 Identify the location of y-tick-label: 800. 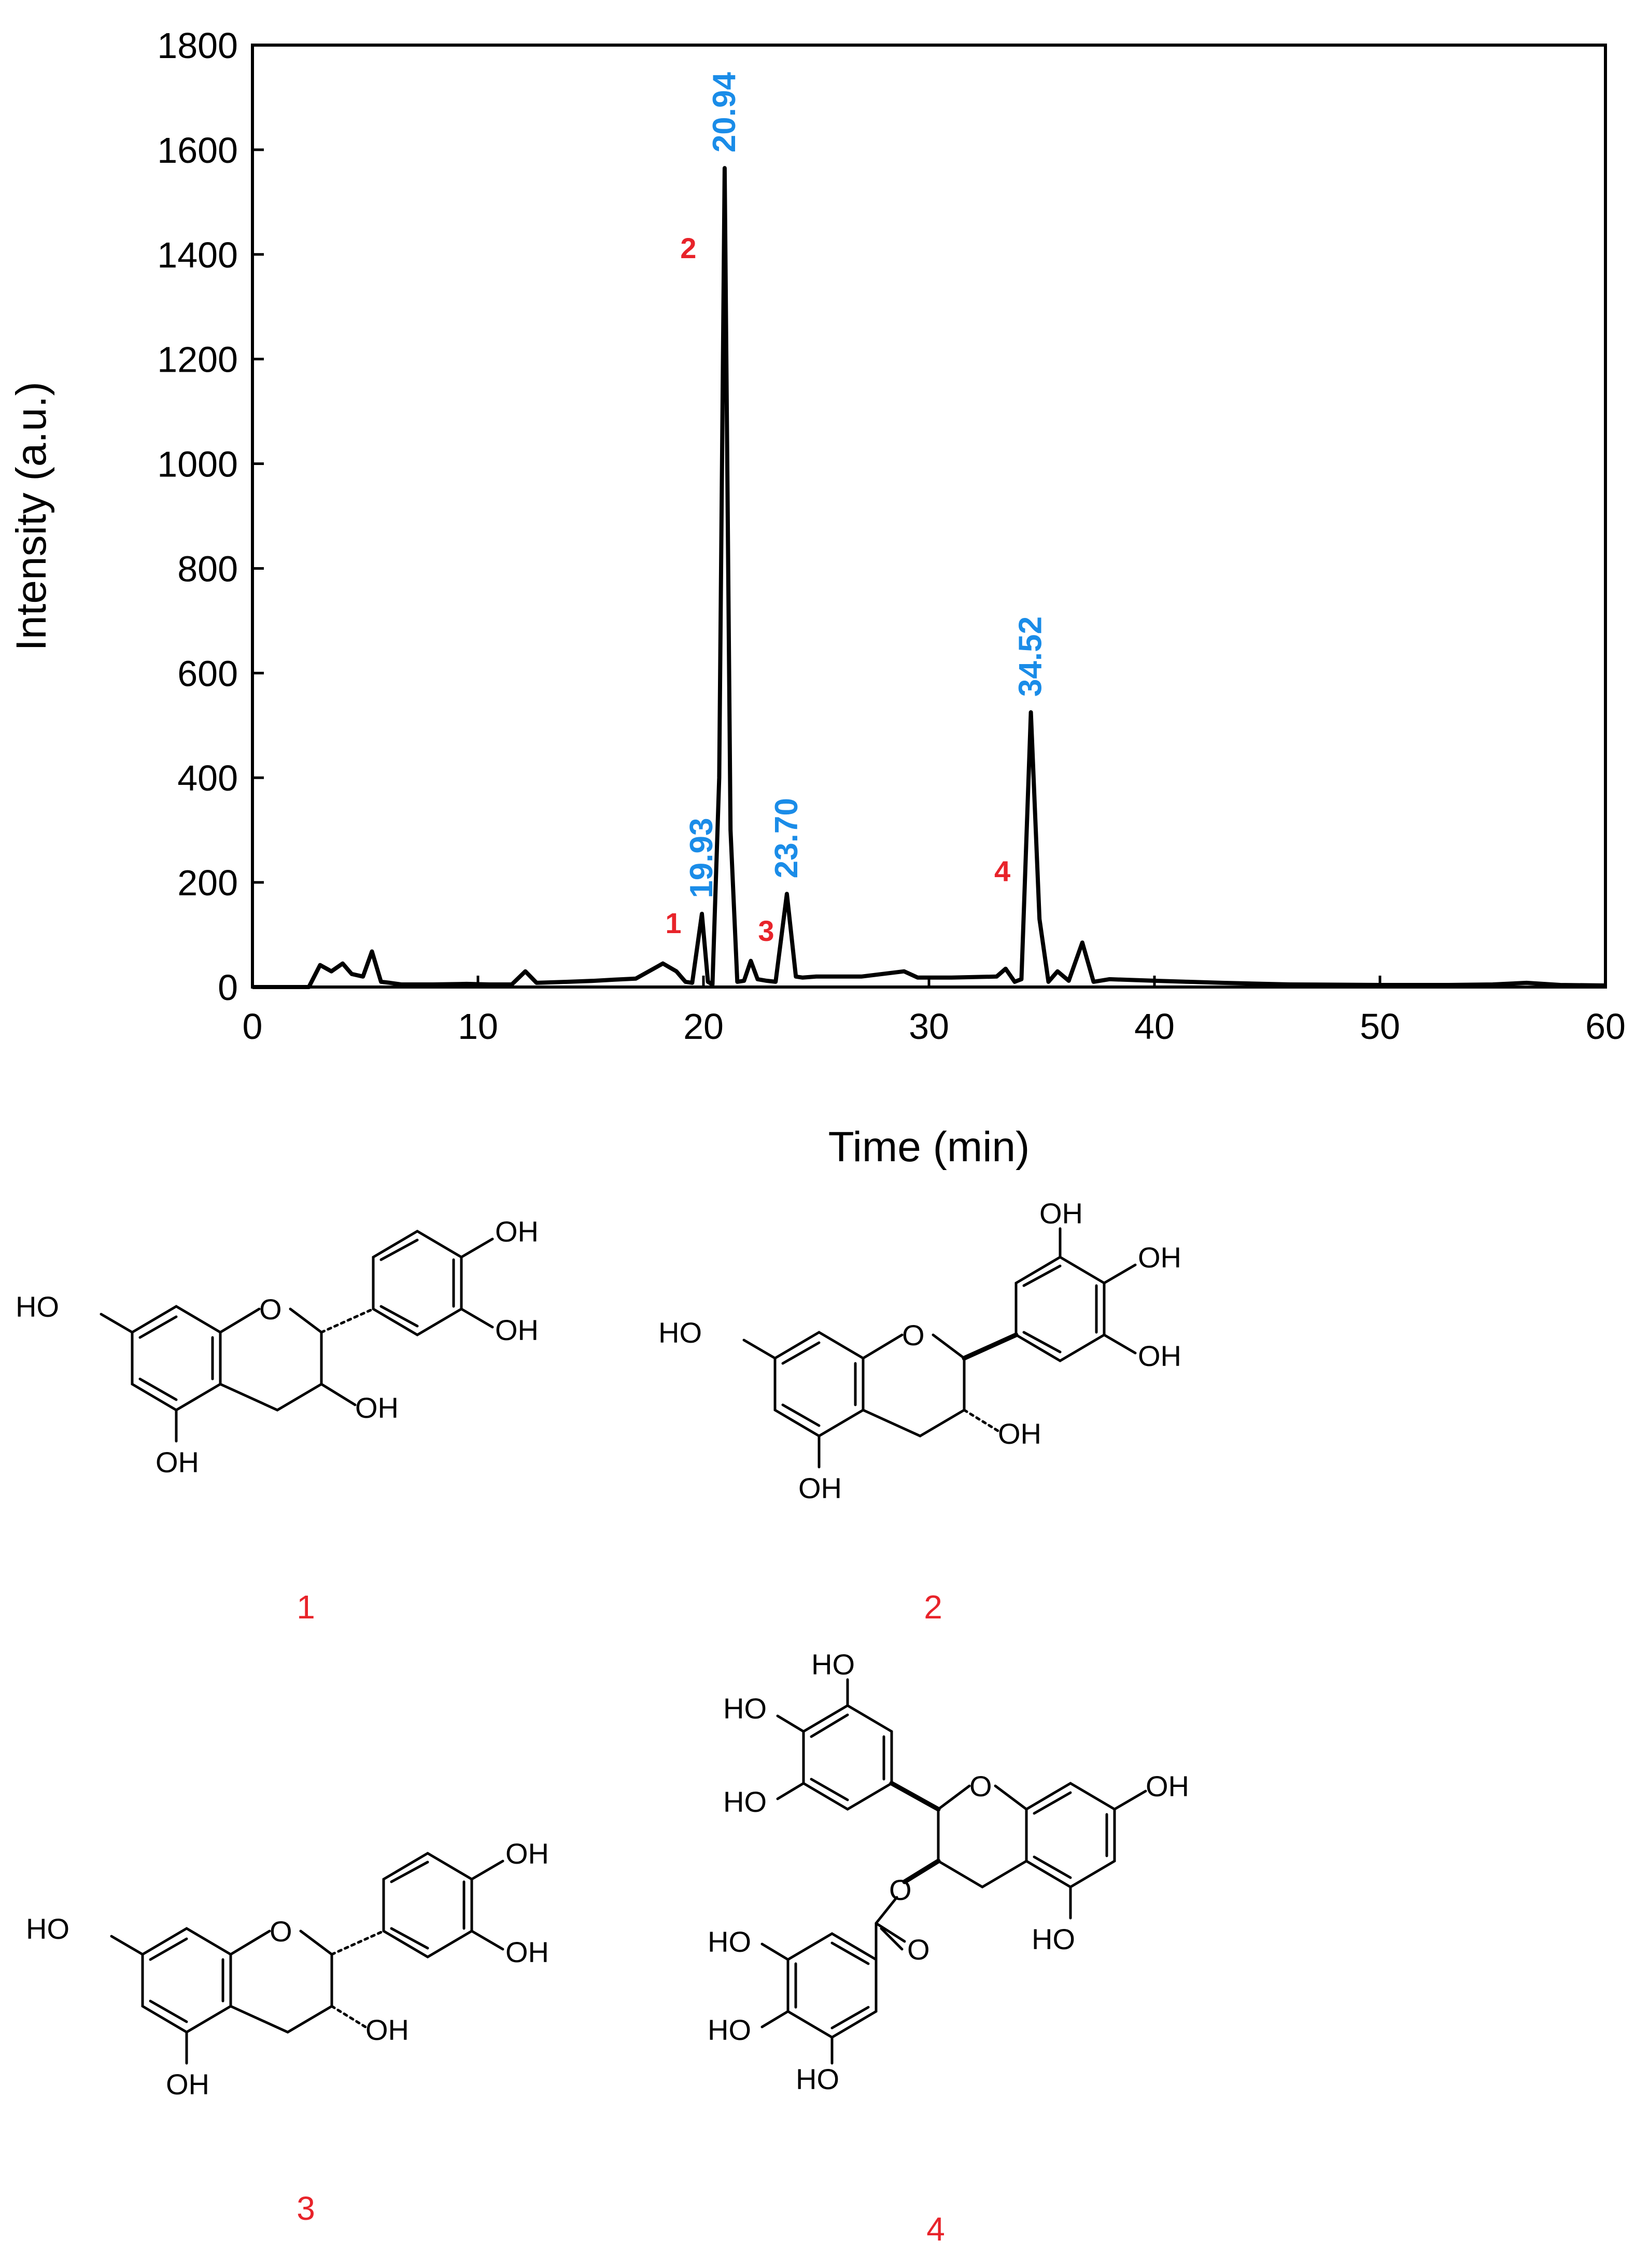
(207, 568).